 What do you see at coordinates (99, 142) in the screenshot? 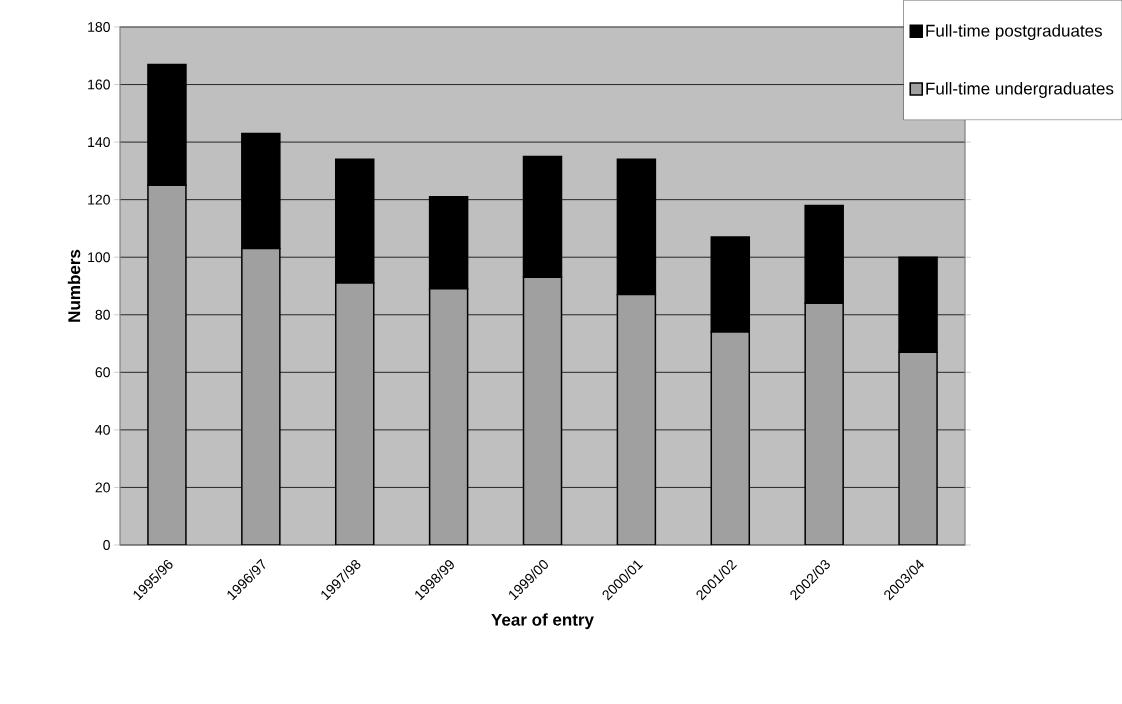
I see `y-tick-label: 140` at bounding box center [99, 142].